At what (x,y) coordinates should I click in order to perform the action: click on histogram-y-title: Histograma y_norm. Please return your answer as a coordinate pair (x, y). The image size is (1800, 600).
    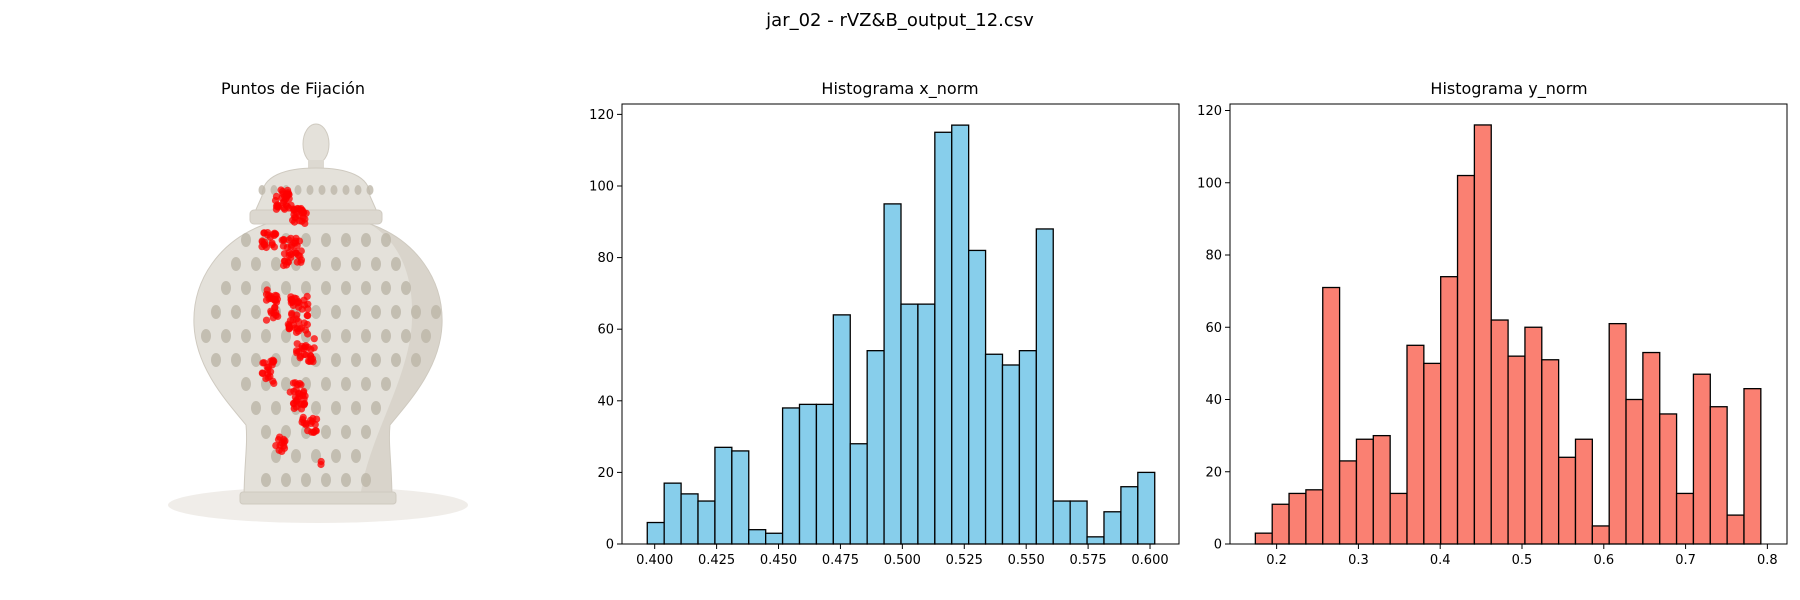
    Looking at the image, I should click on (1508, 89).